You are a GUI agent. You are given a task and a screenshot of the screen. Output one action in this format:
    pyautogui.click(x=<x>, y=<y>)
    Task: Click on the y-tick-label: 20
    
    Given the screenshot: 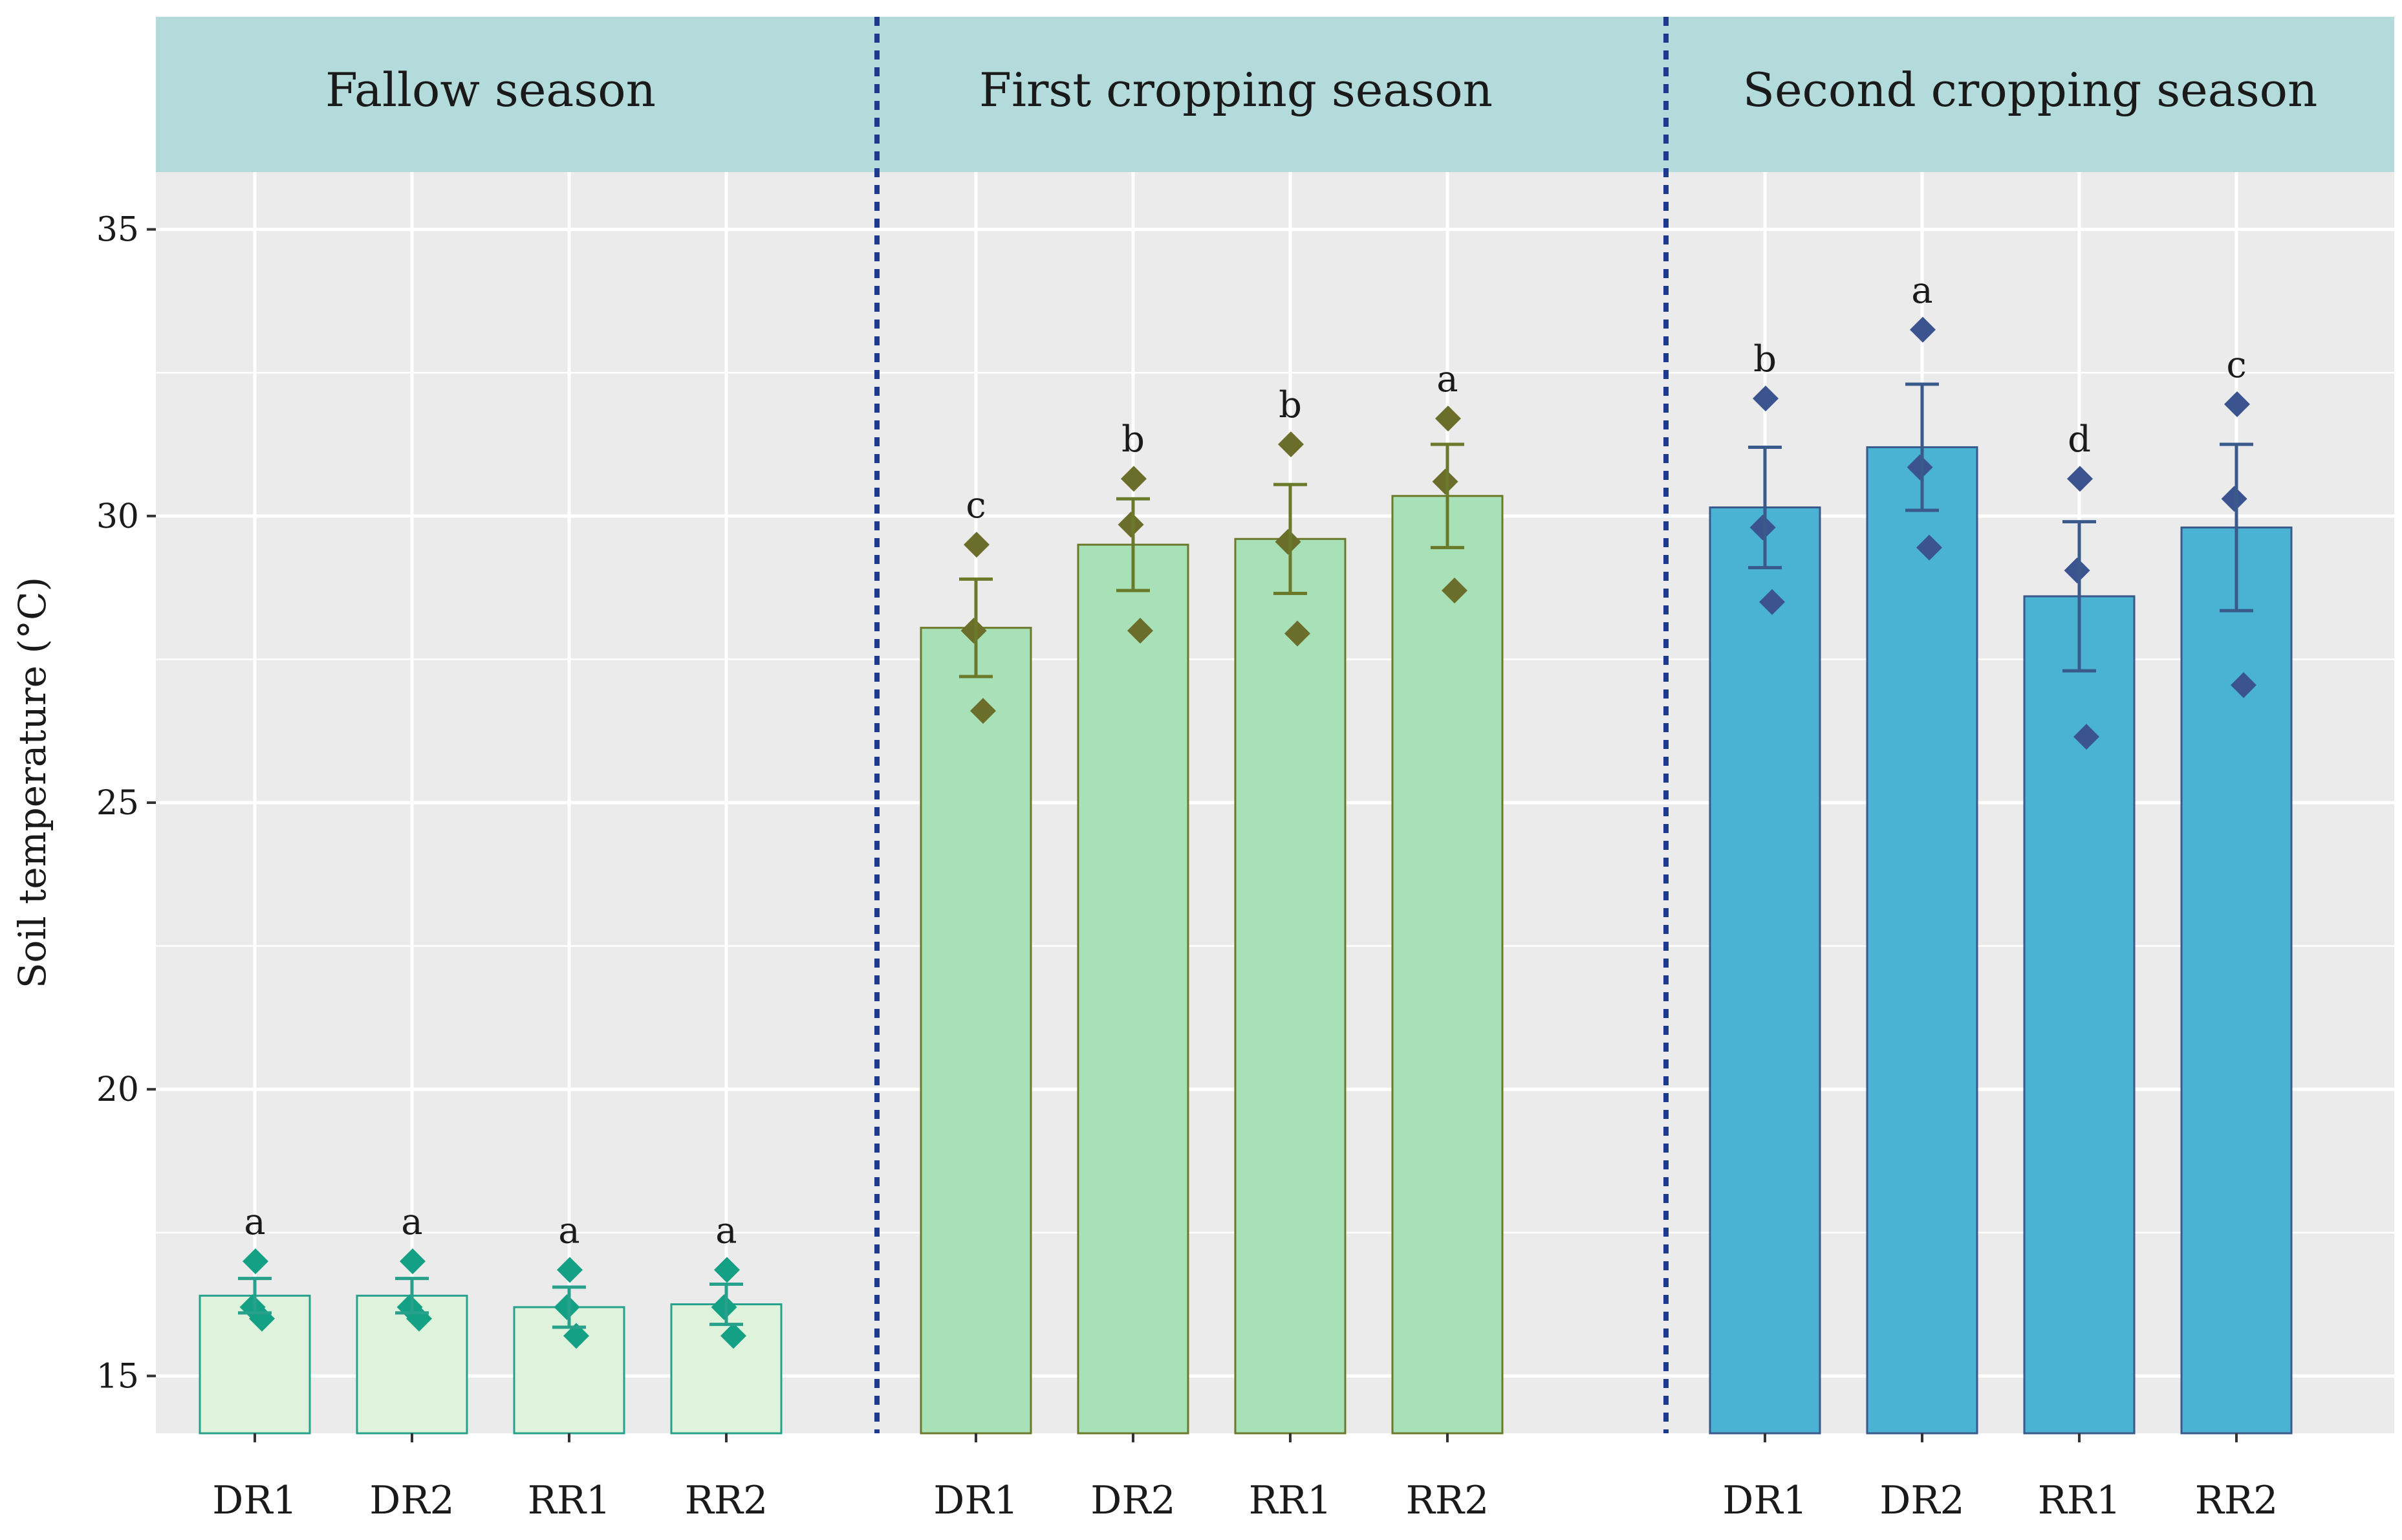 What is the action you would take?
    pyautogui.click(x=117, y=1089)
    